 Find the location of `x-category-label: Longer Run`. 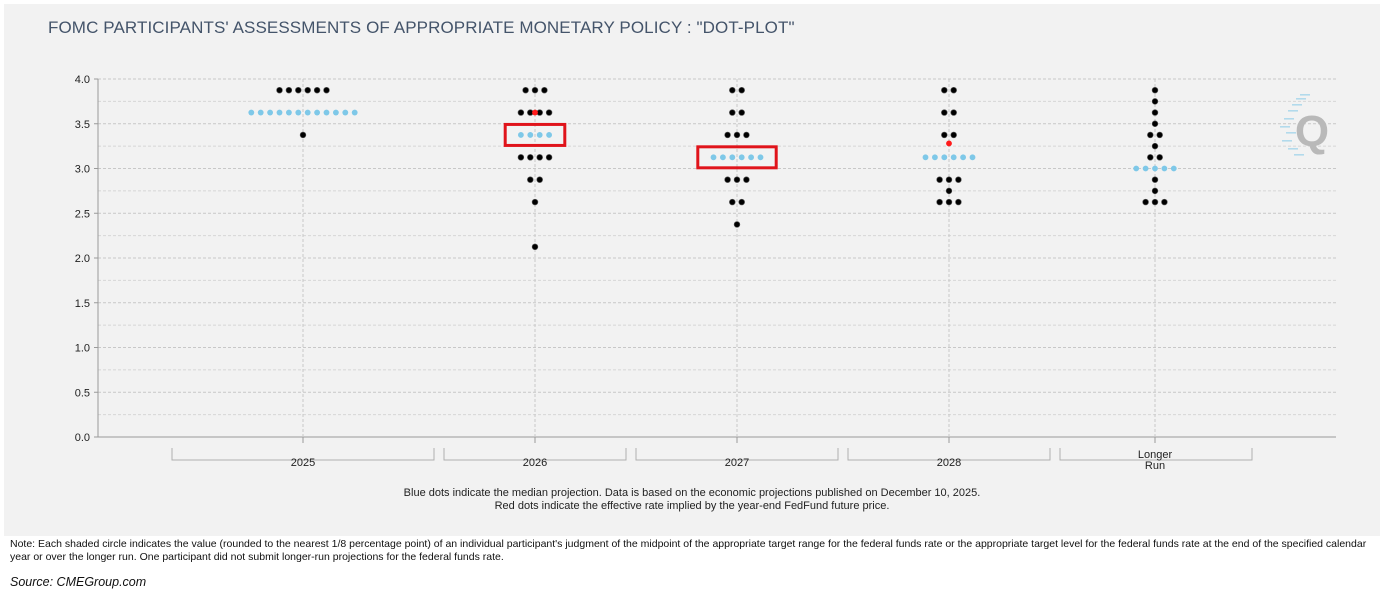

x-category-label: Longer Run is located at coordinates (1155, 460).